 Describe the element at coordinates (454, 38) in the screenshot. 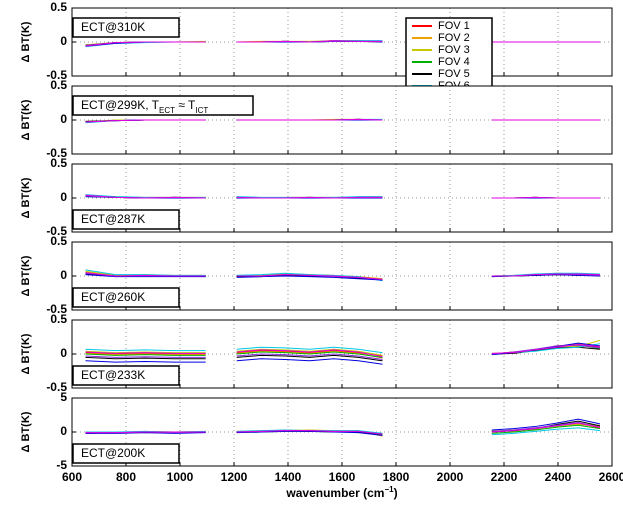

I see `legend-label: FOV 2` at that location.